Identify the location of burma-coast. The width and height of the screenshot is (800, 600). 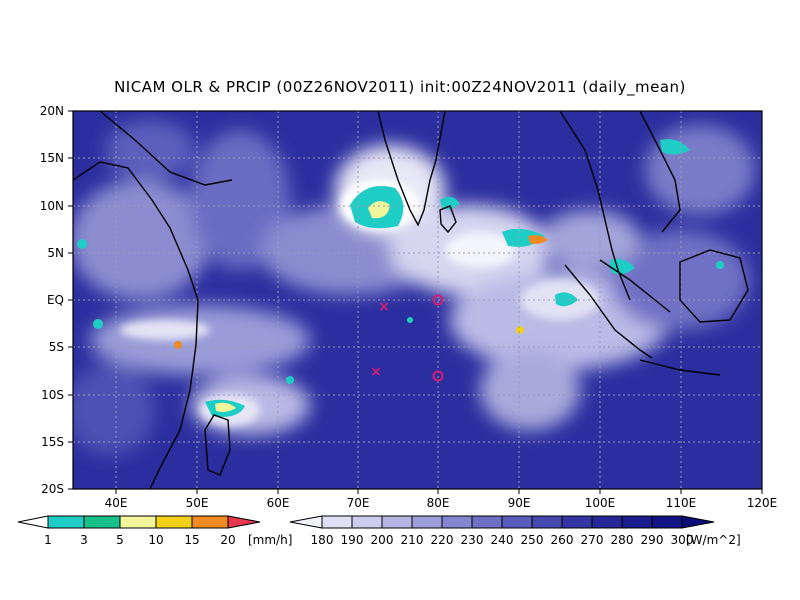
(595, 206).